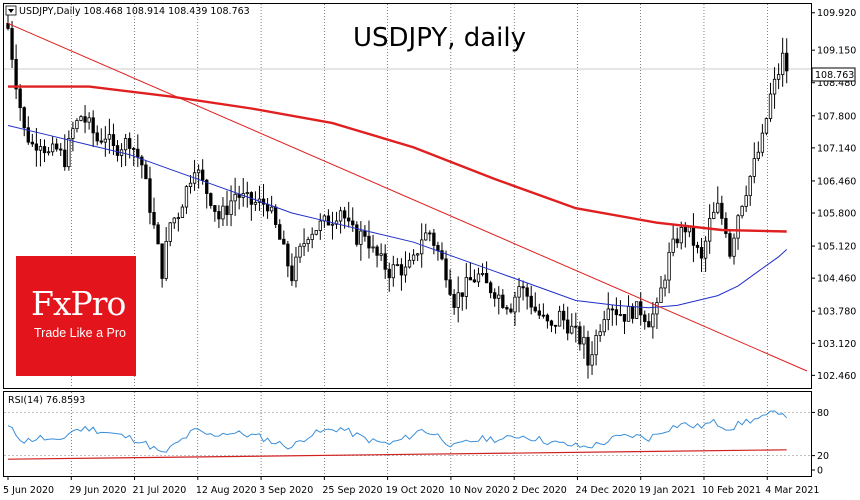 This screenshot has width=860, height=500. What do you see at coordinates (820, 471) in the screenshot?
I see `rsi-y-tick-label: 0` at bounding box center [820, 471].